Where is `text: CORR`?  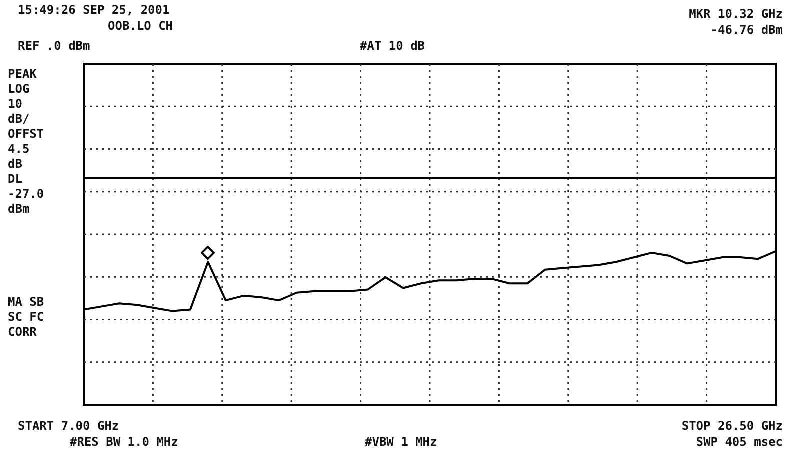
text: CORR is located at coordinates (23, 332).